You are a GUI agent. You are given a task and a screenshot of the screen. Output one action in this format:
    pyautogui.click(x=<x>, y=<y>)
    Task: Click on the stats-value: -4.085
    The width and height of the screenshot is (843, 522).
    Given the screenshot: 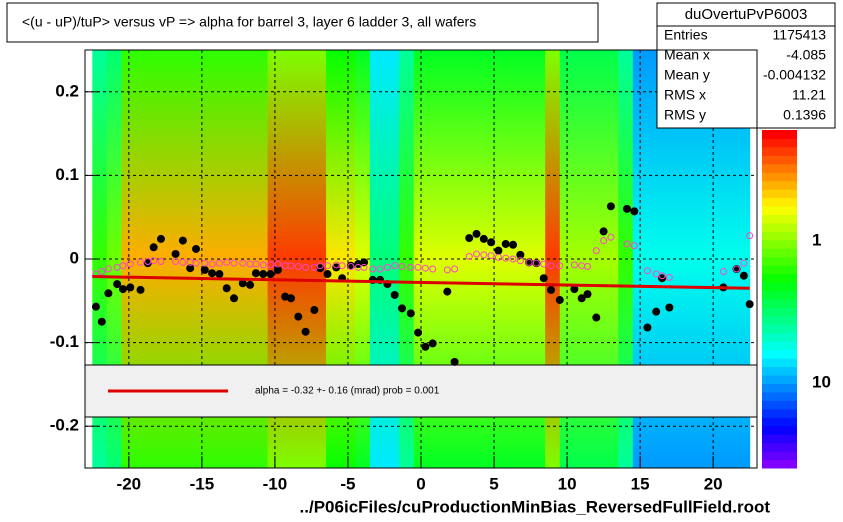 What is the action you would take?
    pyautogui.click(x=806, y=55)
    